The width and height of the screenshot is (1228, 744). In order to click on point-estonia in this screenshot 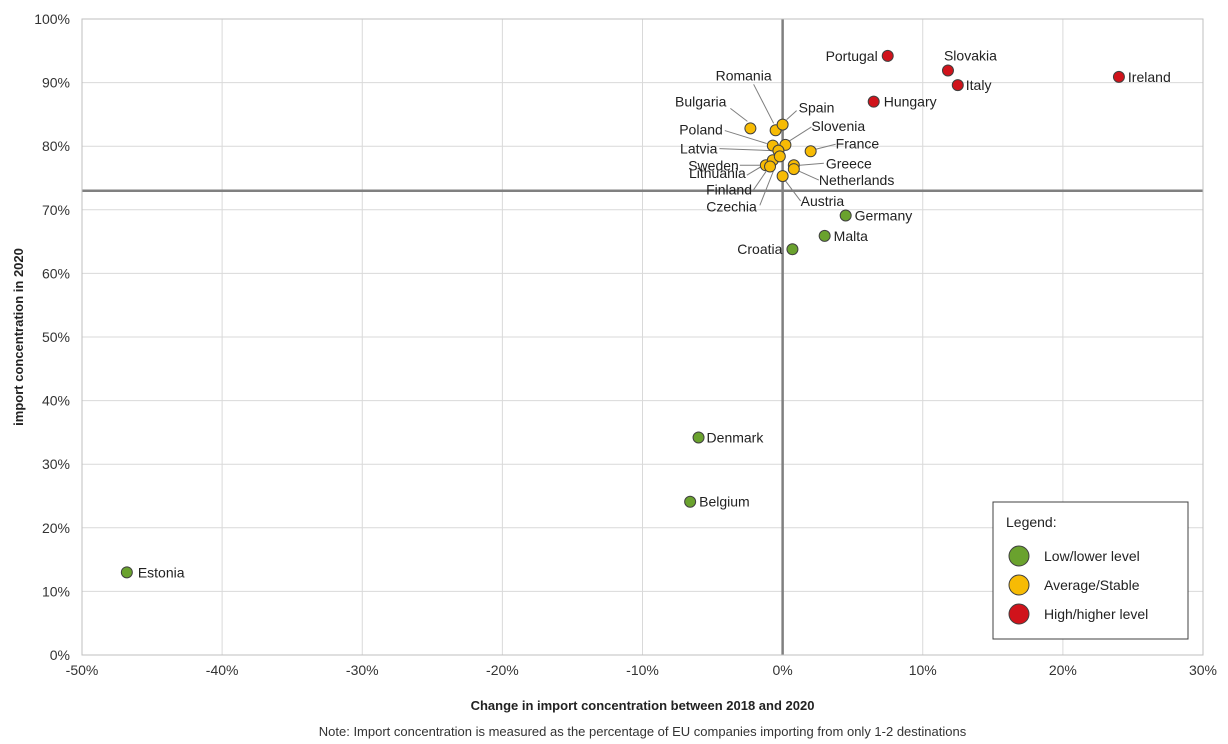, I will do `click(126, 572)`.